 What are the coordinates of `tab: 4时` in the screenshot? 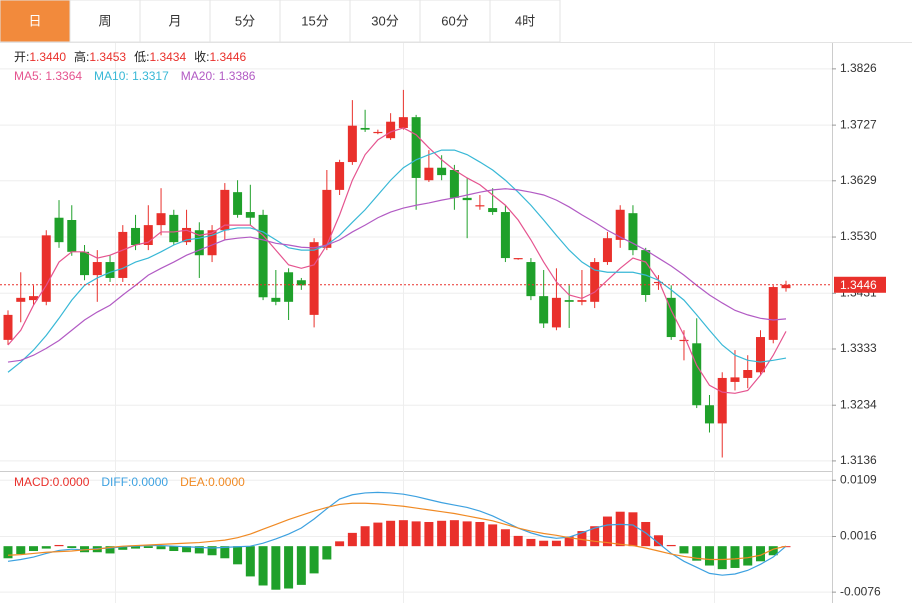 It's located at (525, 21).